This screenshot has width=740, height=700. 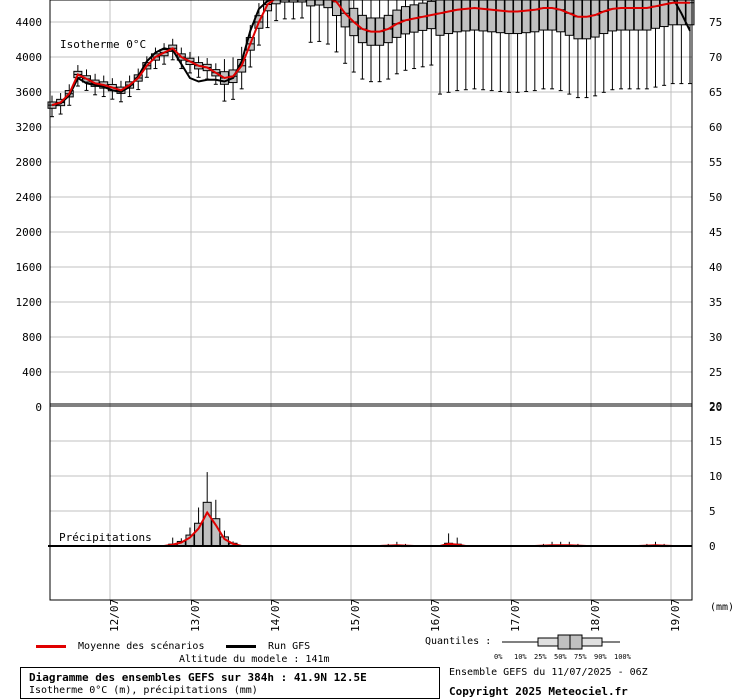 What do you see at coordinates (241, 646) in the screenshot?
I see `gfs-swatch` at bounding box center [241, 646].